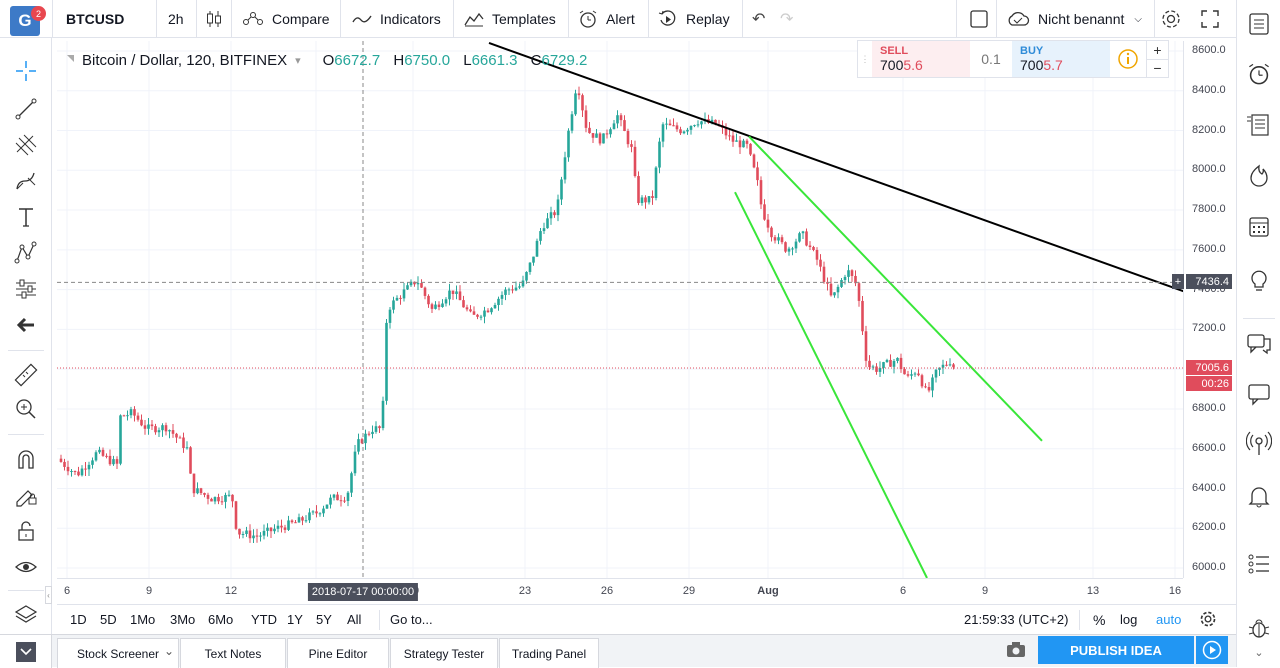  I want to click on drag-handle: ⋮, so click(865, 58).